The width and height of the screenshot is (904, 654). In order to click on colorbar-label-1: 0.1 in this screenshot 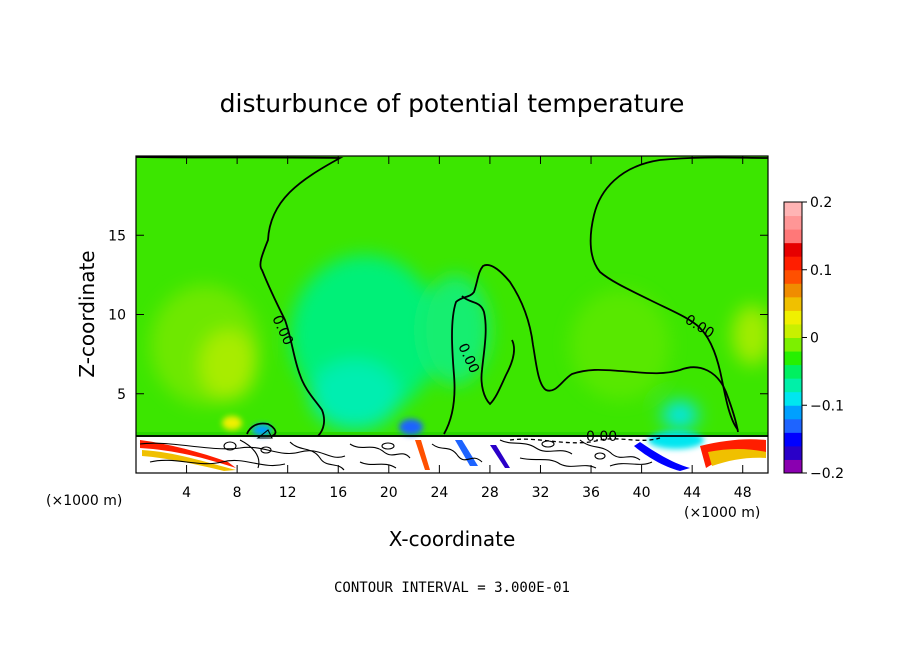, I will do `click(821, 271)`.